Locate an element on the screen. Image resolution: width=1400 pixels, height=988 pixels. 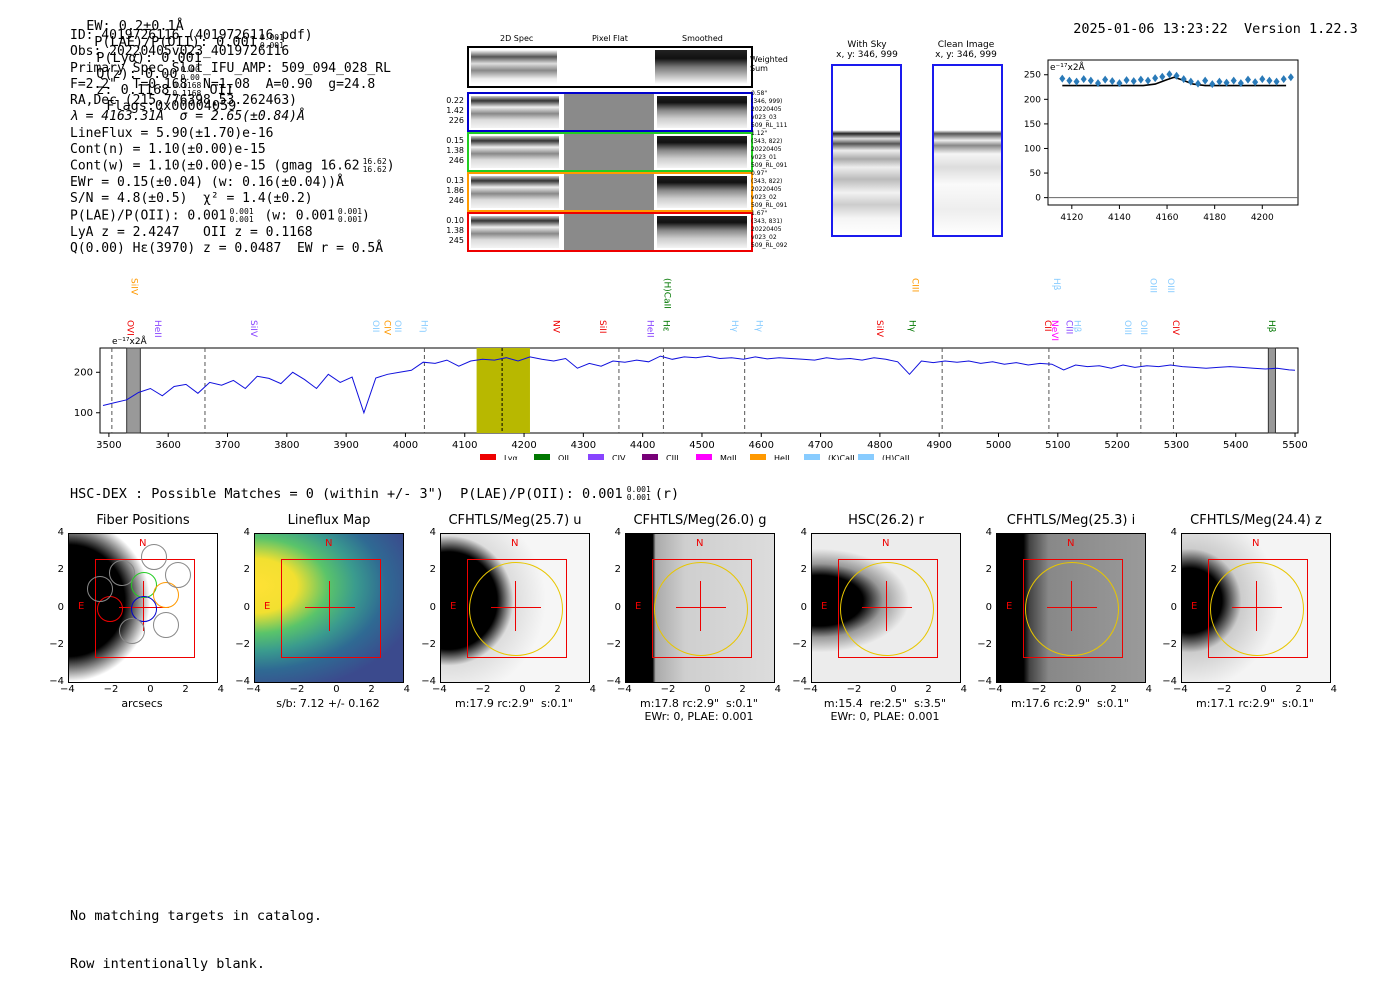
cutout-row-label: 0.97" (343, 822) 20220405 v023_02 509_RL_091 is located at coordinates (769, 190).